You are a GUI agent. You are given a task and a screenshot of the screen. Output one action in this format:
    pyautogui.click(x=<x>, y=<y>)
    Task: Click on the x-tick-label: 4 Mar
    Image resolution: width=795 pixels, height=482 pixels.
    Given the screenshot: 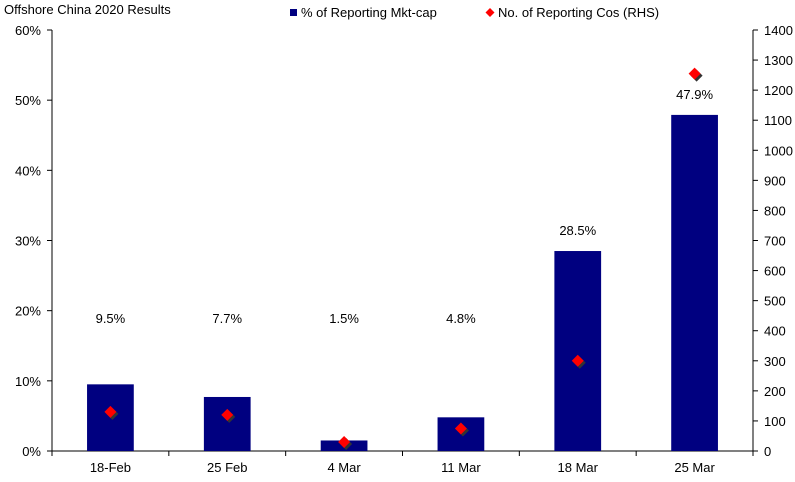 What is the action you would take?
    pyautogui.click(x=344, y=467)
    